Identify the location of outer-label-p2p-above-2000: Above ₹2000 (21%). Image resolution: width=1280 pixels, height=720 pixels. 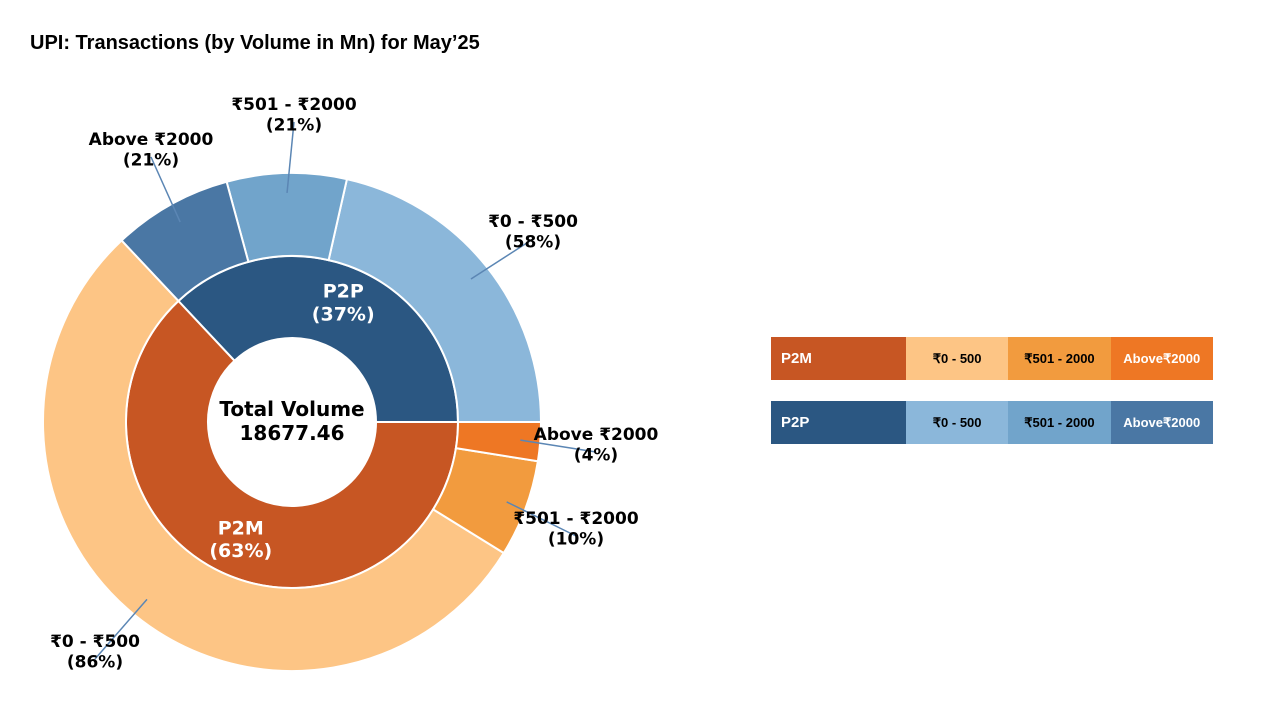
(151, 150).